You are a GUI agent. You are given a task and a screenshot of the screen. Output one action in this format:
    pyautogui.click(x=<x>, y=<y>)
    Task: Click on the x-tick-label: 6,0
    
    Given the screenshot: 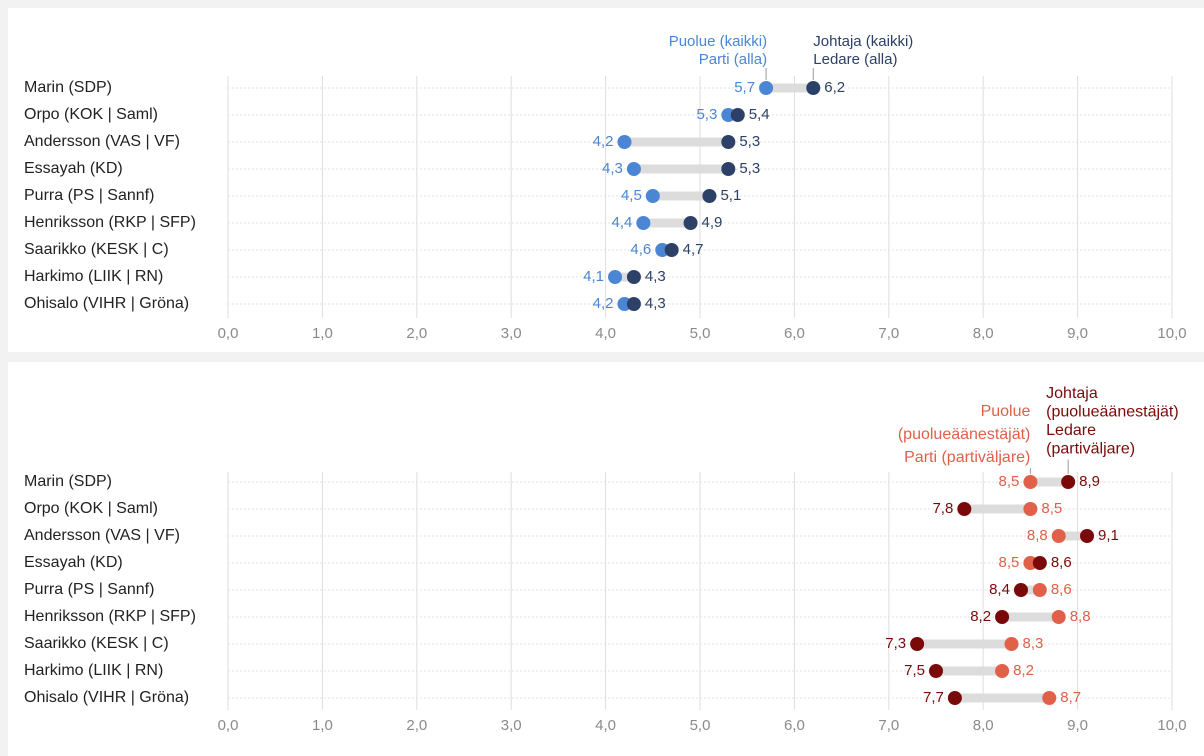 What is the action you would take?
    pyautogui.click(x=794, y=333)
    